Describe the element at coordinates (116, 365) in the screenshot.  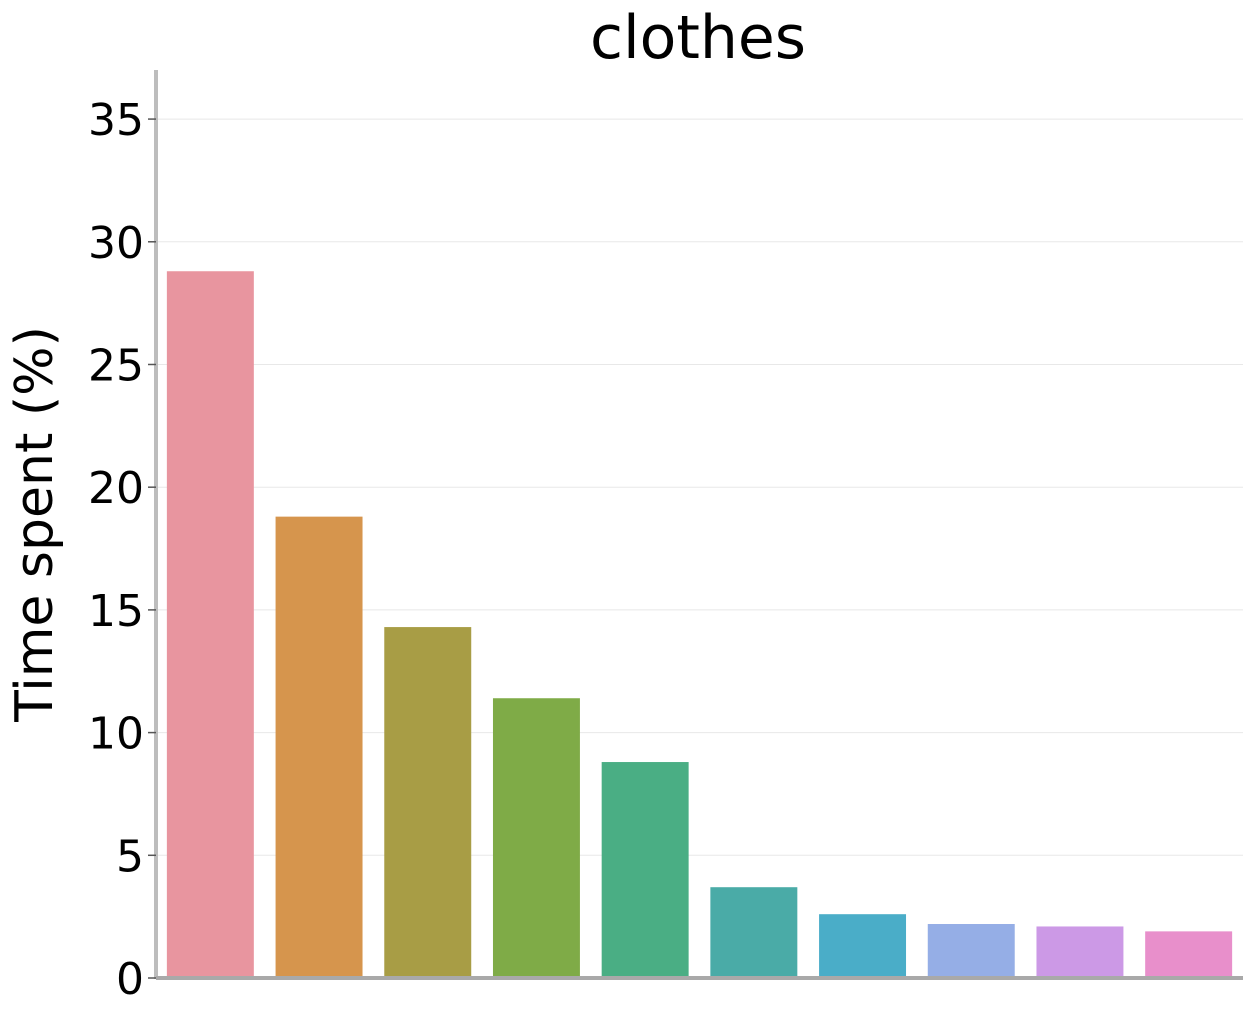
I see `y-tick-label: 25` at that location.